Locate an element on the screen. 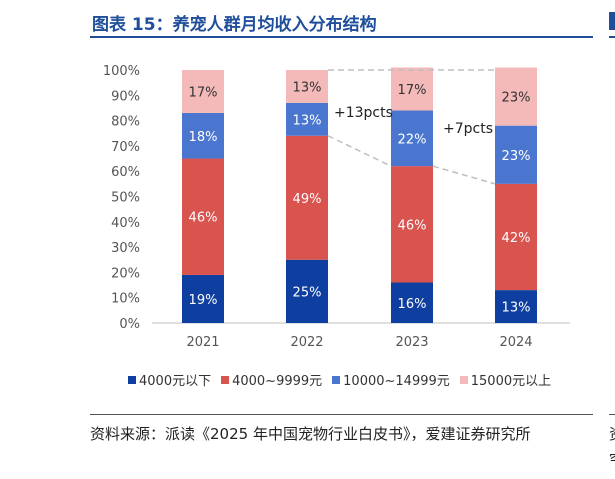 This screenshot has width=615, height=479. x-tick-label: 2022 is located at coordinates (306, 342).